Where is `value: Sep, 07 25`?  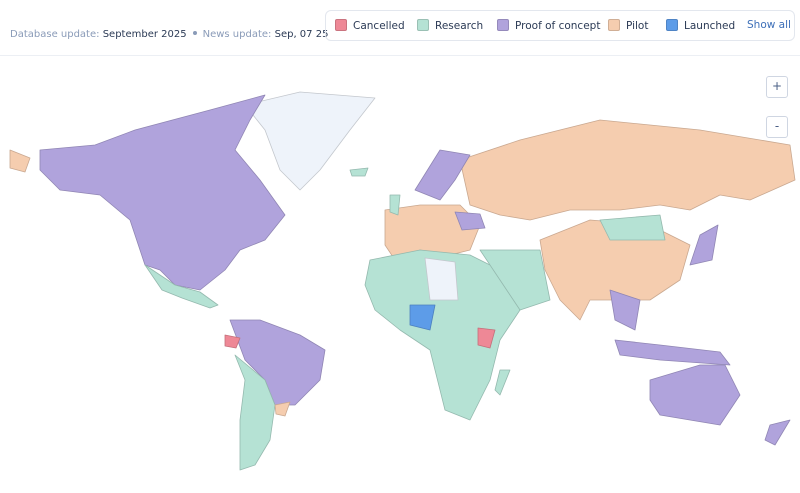
value: Sep, 07 25 is located at coordinates (301, 34).